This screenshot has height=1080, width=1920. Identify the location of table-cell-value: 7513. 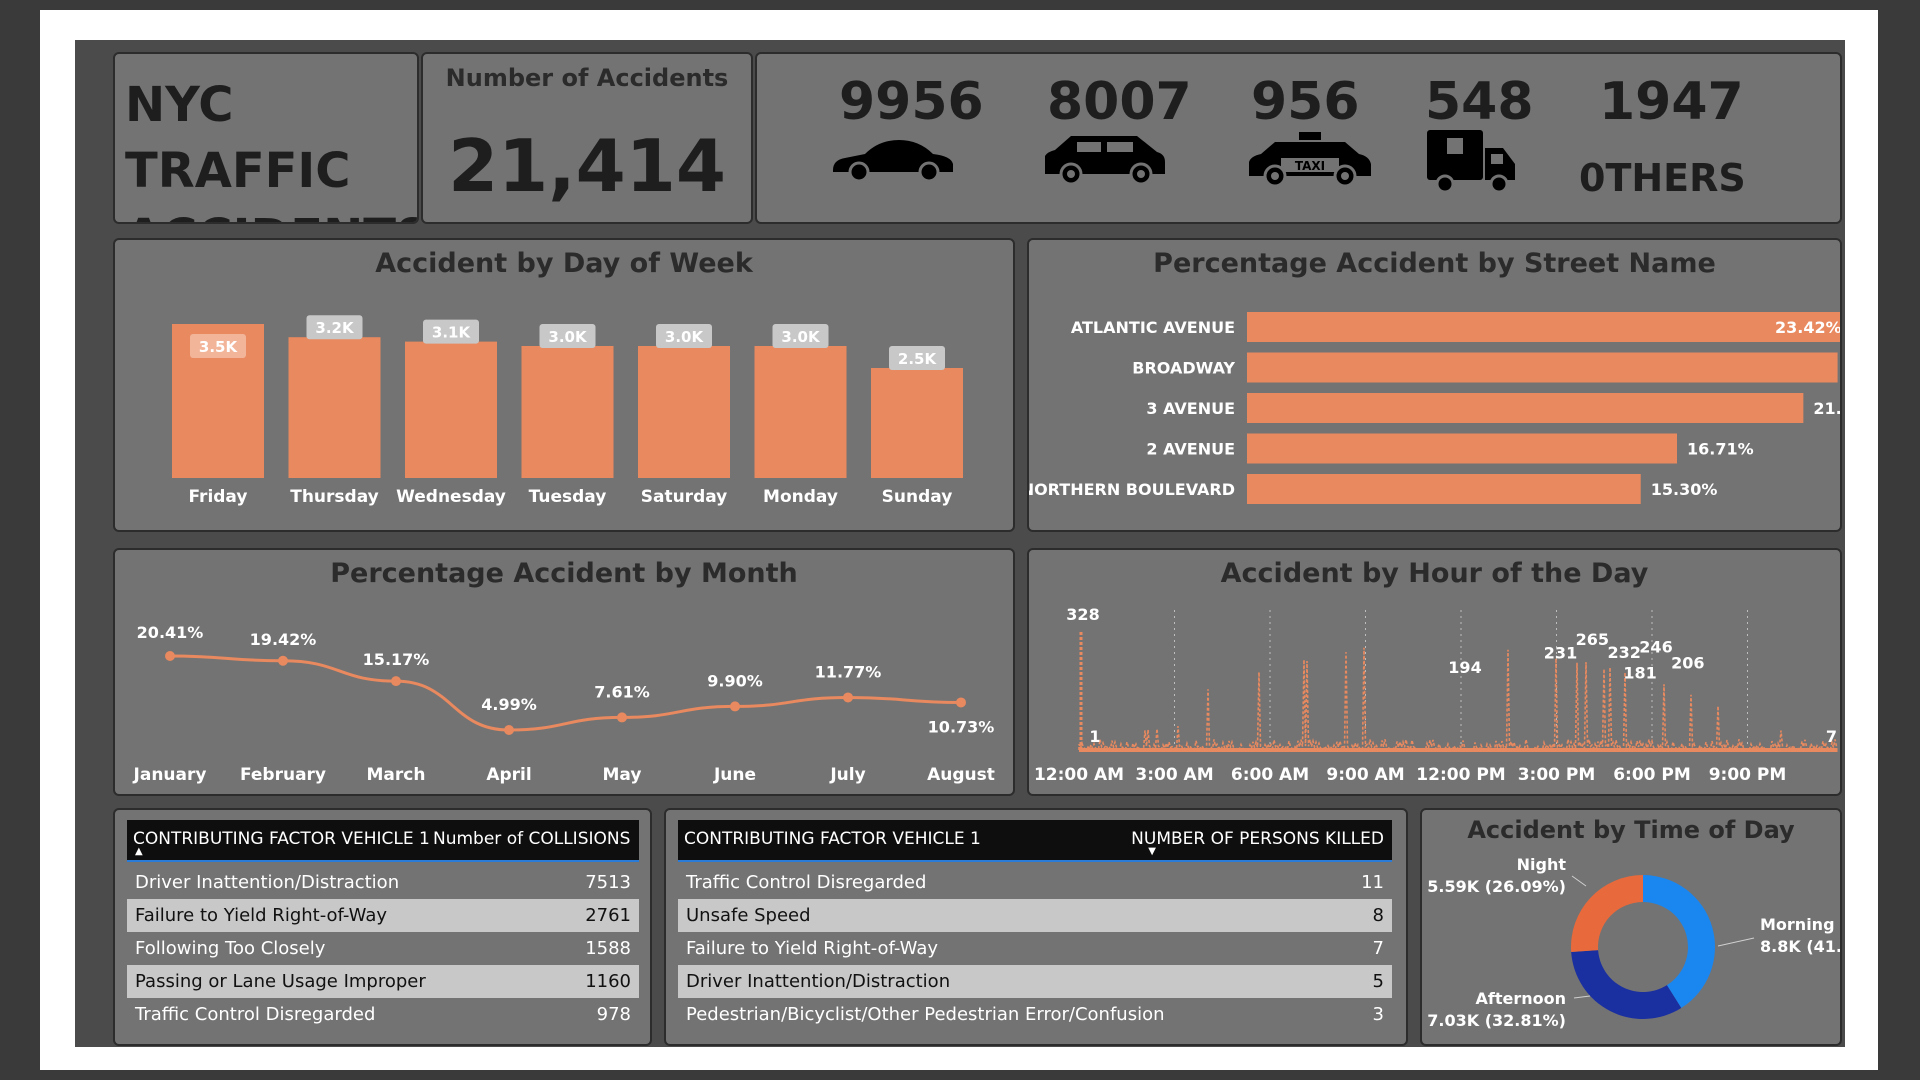
(608, 882).